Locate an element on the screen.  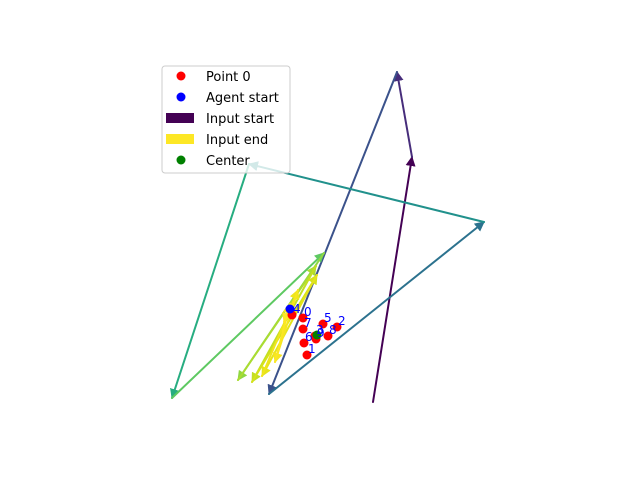
point-1-marker is located at coordinates (307, 355).